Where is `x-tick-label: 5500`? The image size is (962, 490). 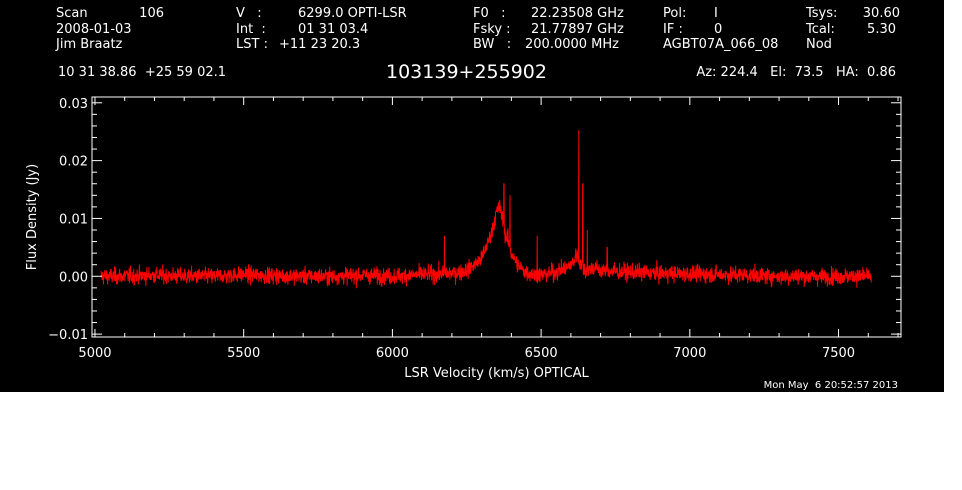 x-tick-label: 5500 is located at coordinates (243, 353).